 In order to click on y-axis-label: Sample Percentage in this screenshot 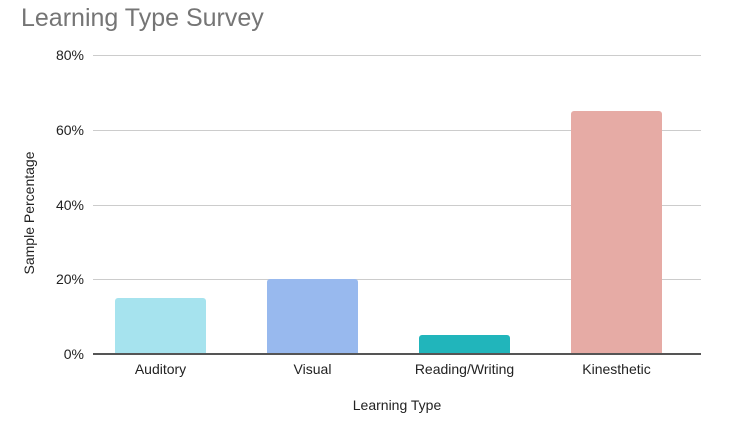, I will do `click(29, 213)`.